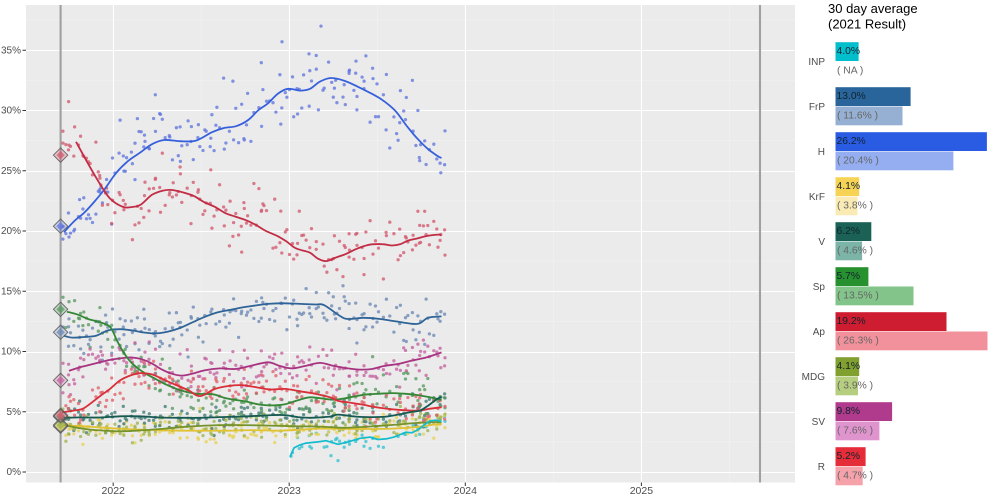 The width and height of the screenshot is (1000, 500). Describe the element at coordinates (855, 251) in the screenshot. I see `svg-text: ( 4.6% )` at that location.